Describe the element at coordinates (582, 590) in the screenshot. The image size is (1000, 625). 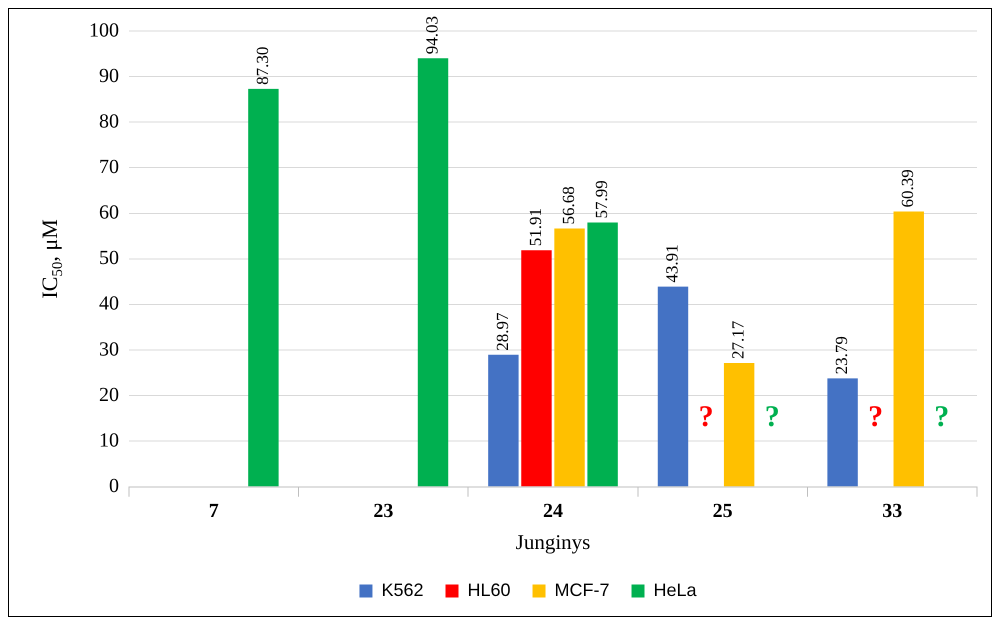
I see `legend-label: MCF-7` at that location.